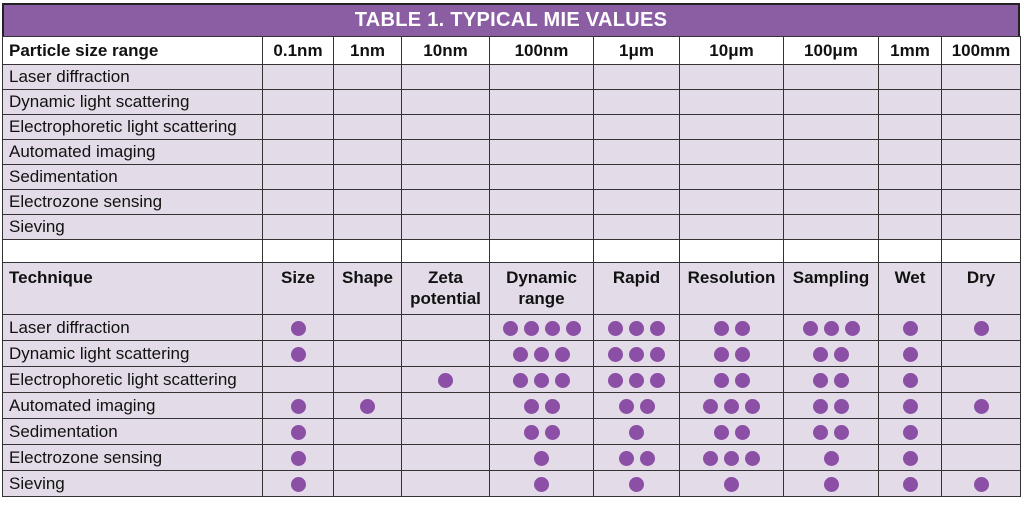 This screenshot has width=1024, height=520. What do you see at coordinates (831, 50) in the screenshot?
I see `size-column-header: 100μm` at bounding box center [831, 50].